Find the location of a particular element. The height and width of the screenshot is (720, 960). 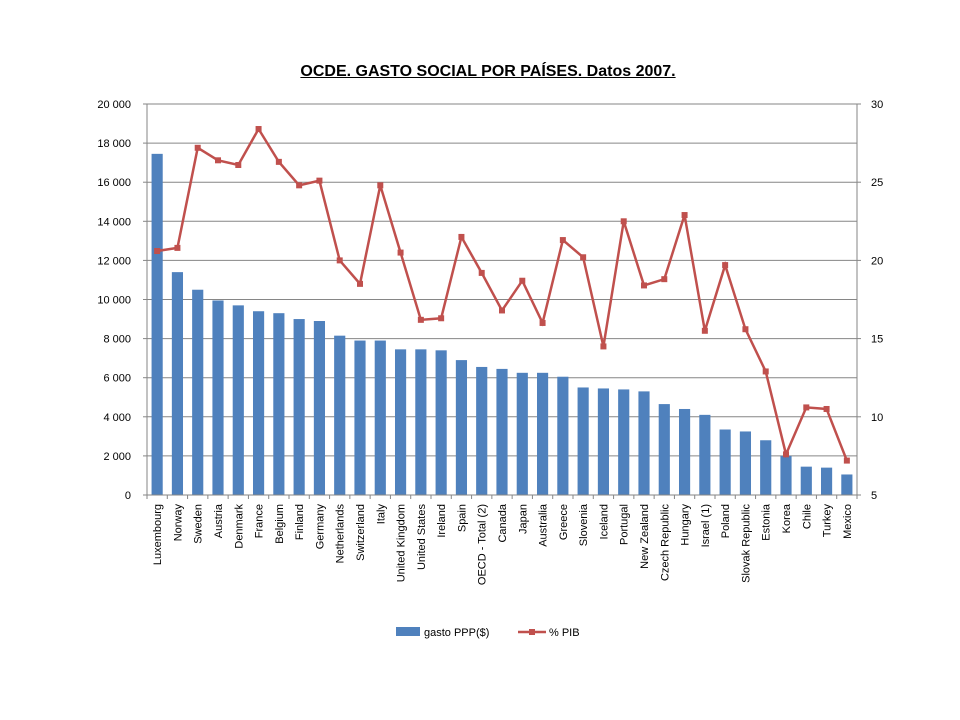

x-tick-label: Ireland is located at coordinates (442, 521).